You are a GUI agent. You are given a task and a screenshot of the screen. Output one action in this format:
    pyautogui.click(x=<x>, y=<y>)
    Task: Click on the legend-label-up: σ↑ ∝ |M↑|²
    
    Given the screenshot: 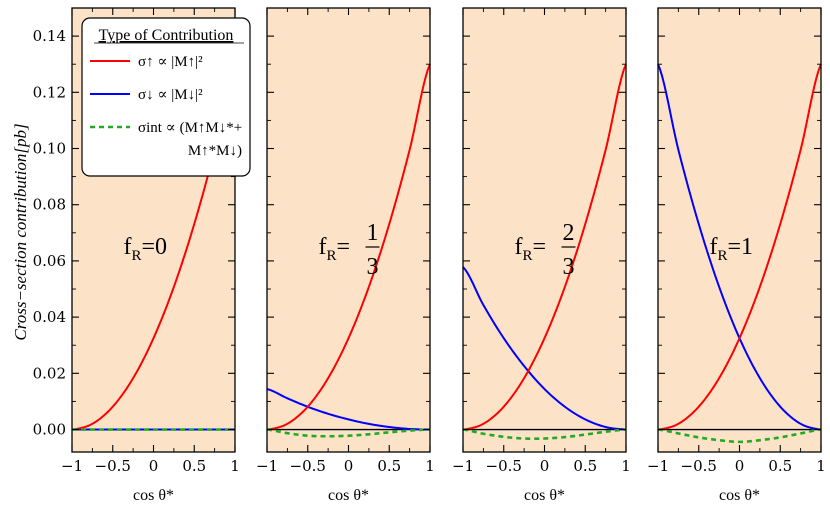 What is the action you would take?
    pyautogui.click(x=170, y=62)
    